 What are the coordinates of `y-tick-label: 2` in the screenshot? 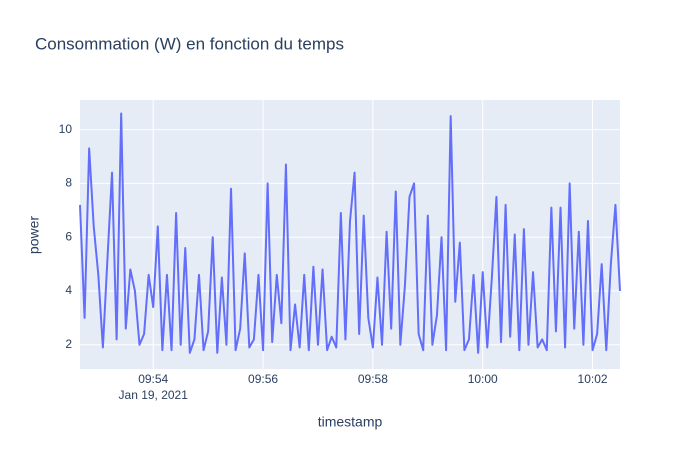 It's located at (68, 344).